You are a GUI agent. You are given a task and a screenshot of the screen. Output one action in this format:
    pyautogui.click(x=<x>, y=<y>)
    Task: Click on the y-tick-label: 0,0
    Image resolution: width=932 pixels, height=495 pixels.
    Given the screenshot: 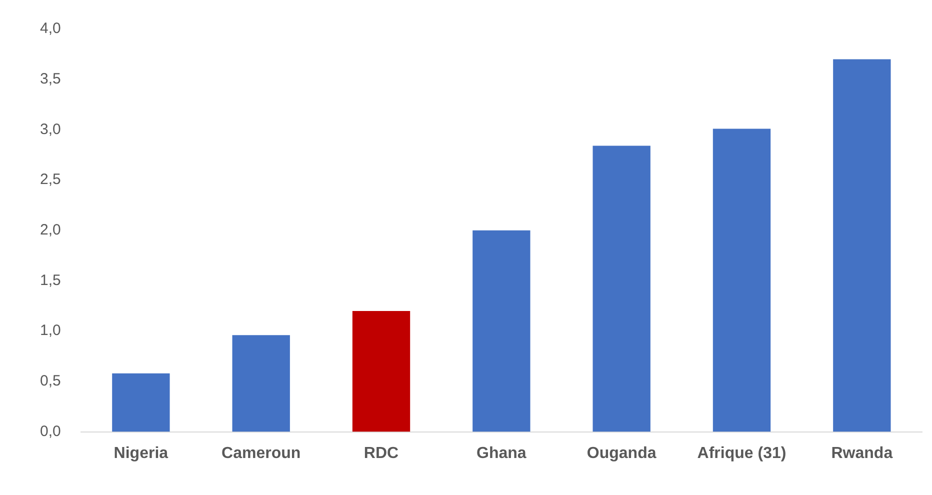 What is the action you would take?
    pyautogui.click(x=50, y=431)
    